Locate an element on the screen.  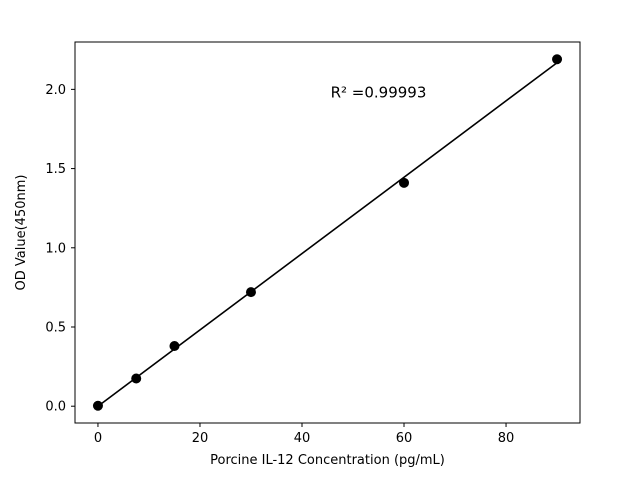
y-tick-label: 2.0 is located at coordinates (55, 90).